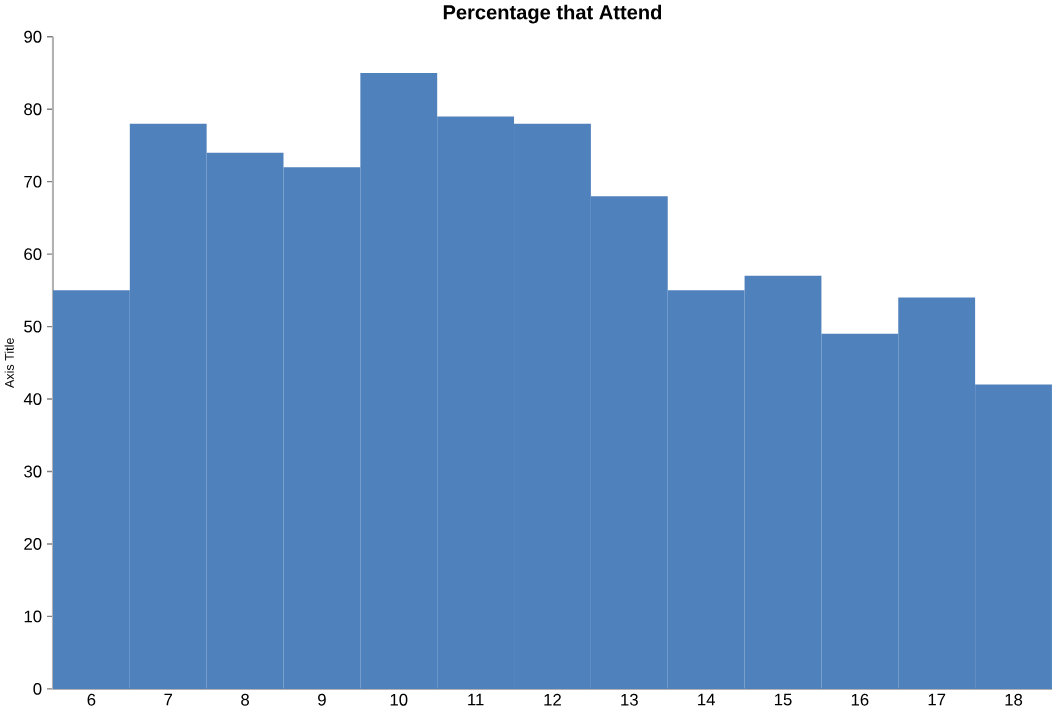 Image resolution: width=1053 pixels, height=710 pixels. Describe the element at coordinates (33, 616) in the screenshot. I see `y-tick-label: 10` at that location.